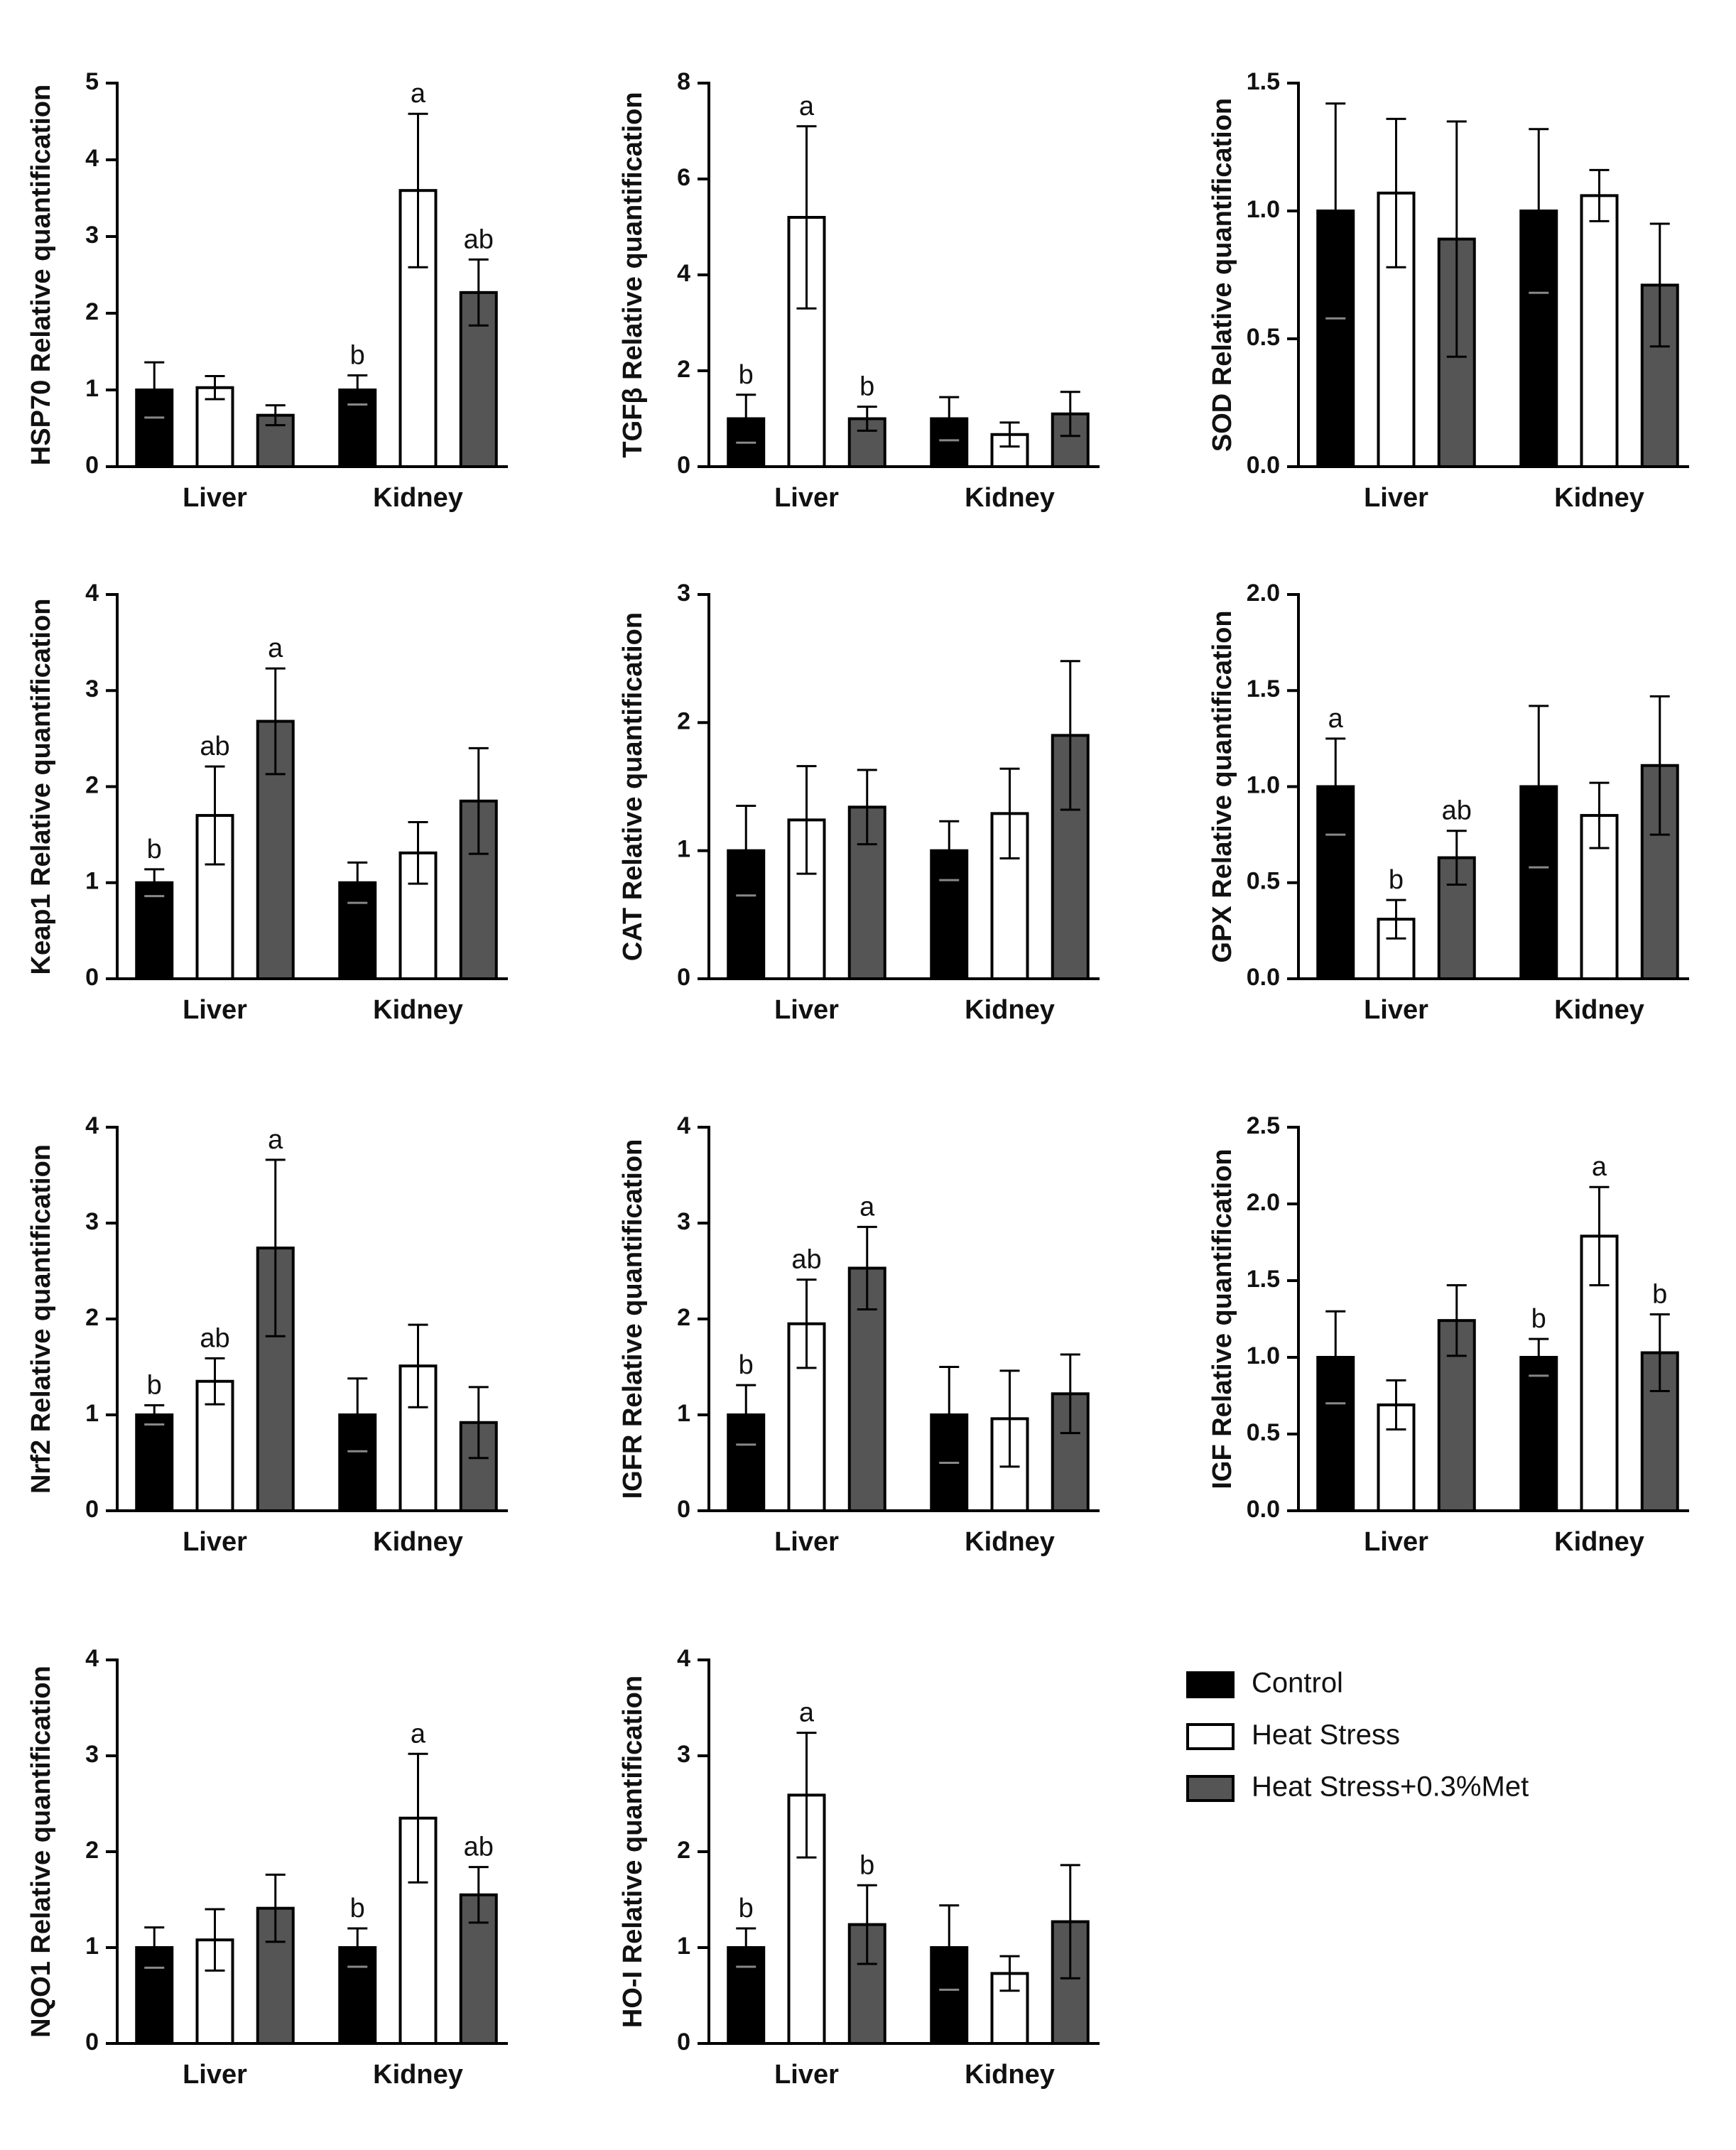 Image resolution: width=1736 pixels, height=2150 pixels. Describe the element at coordinates (1263, 1202) in the screenshot. I see `y-tick-label: 2.0` at that location.